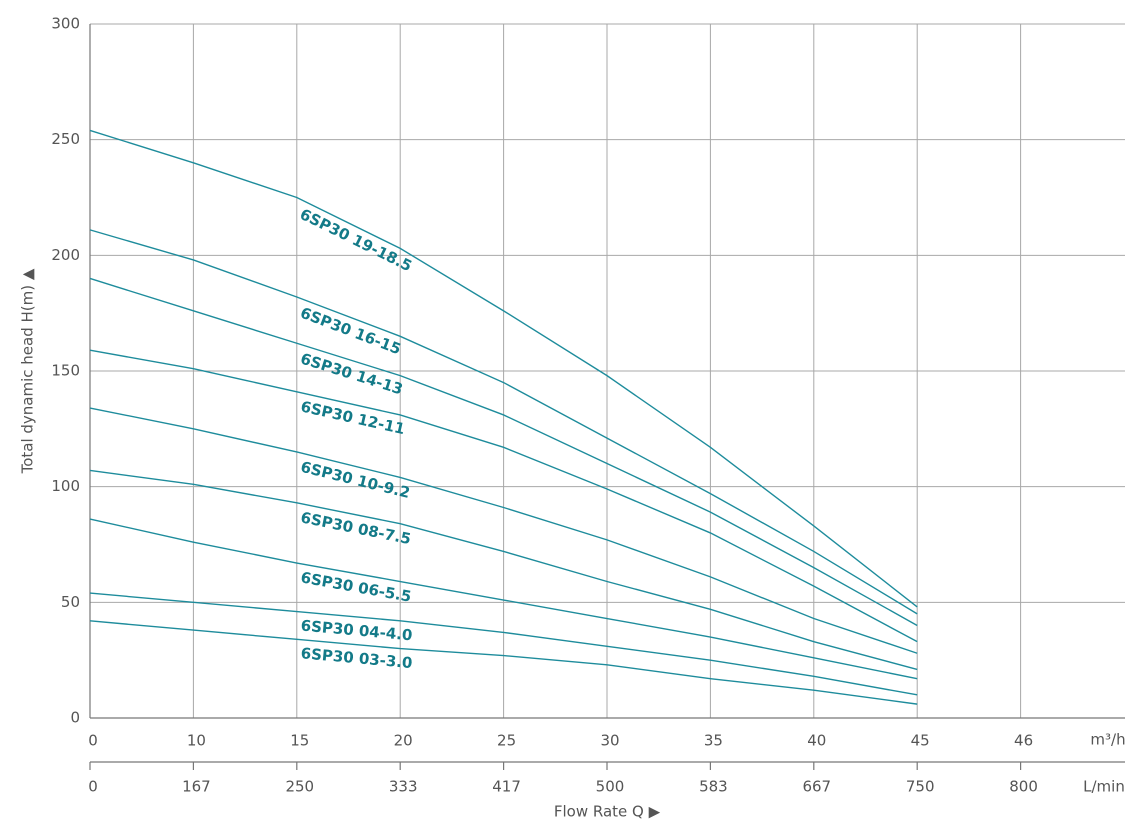 The width and height of the screenshot is (1148, 833). Describe the element at coordinates (299, 787) in the screenshot. I see `x2-tick-label: 250` at that location.